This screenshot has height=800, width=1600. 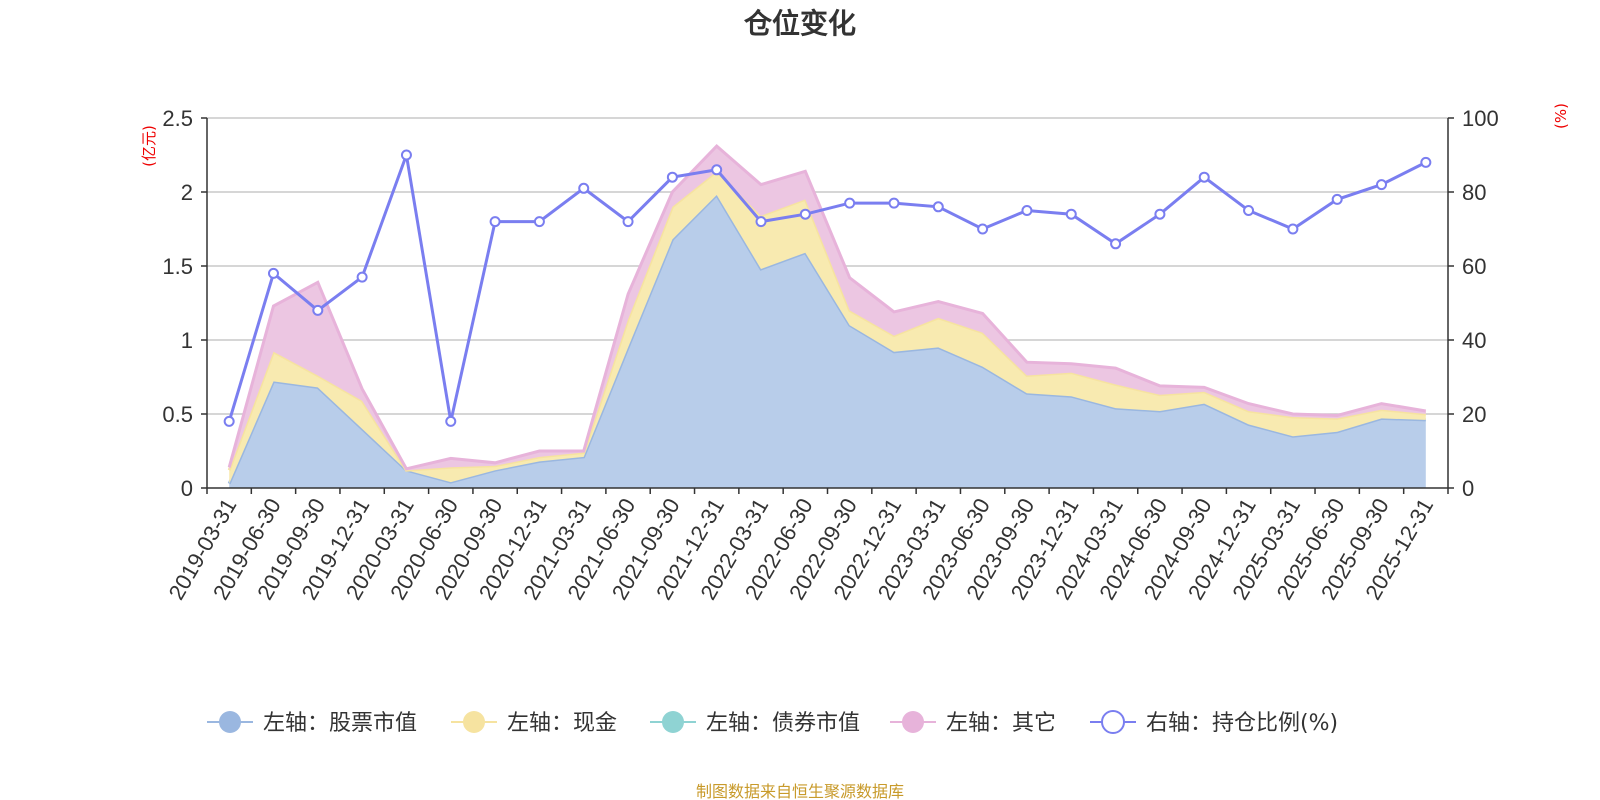 What do you see at coordinates (1474, 340) in the screenshot?
I see `right-tick-label: 40` at bounding box center [1474, 340].